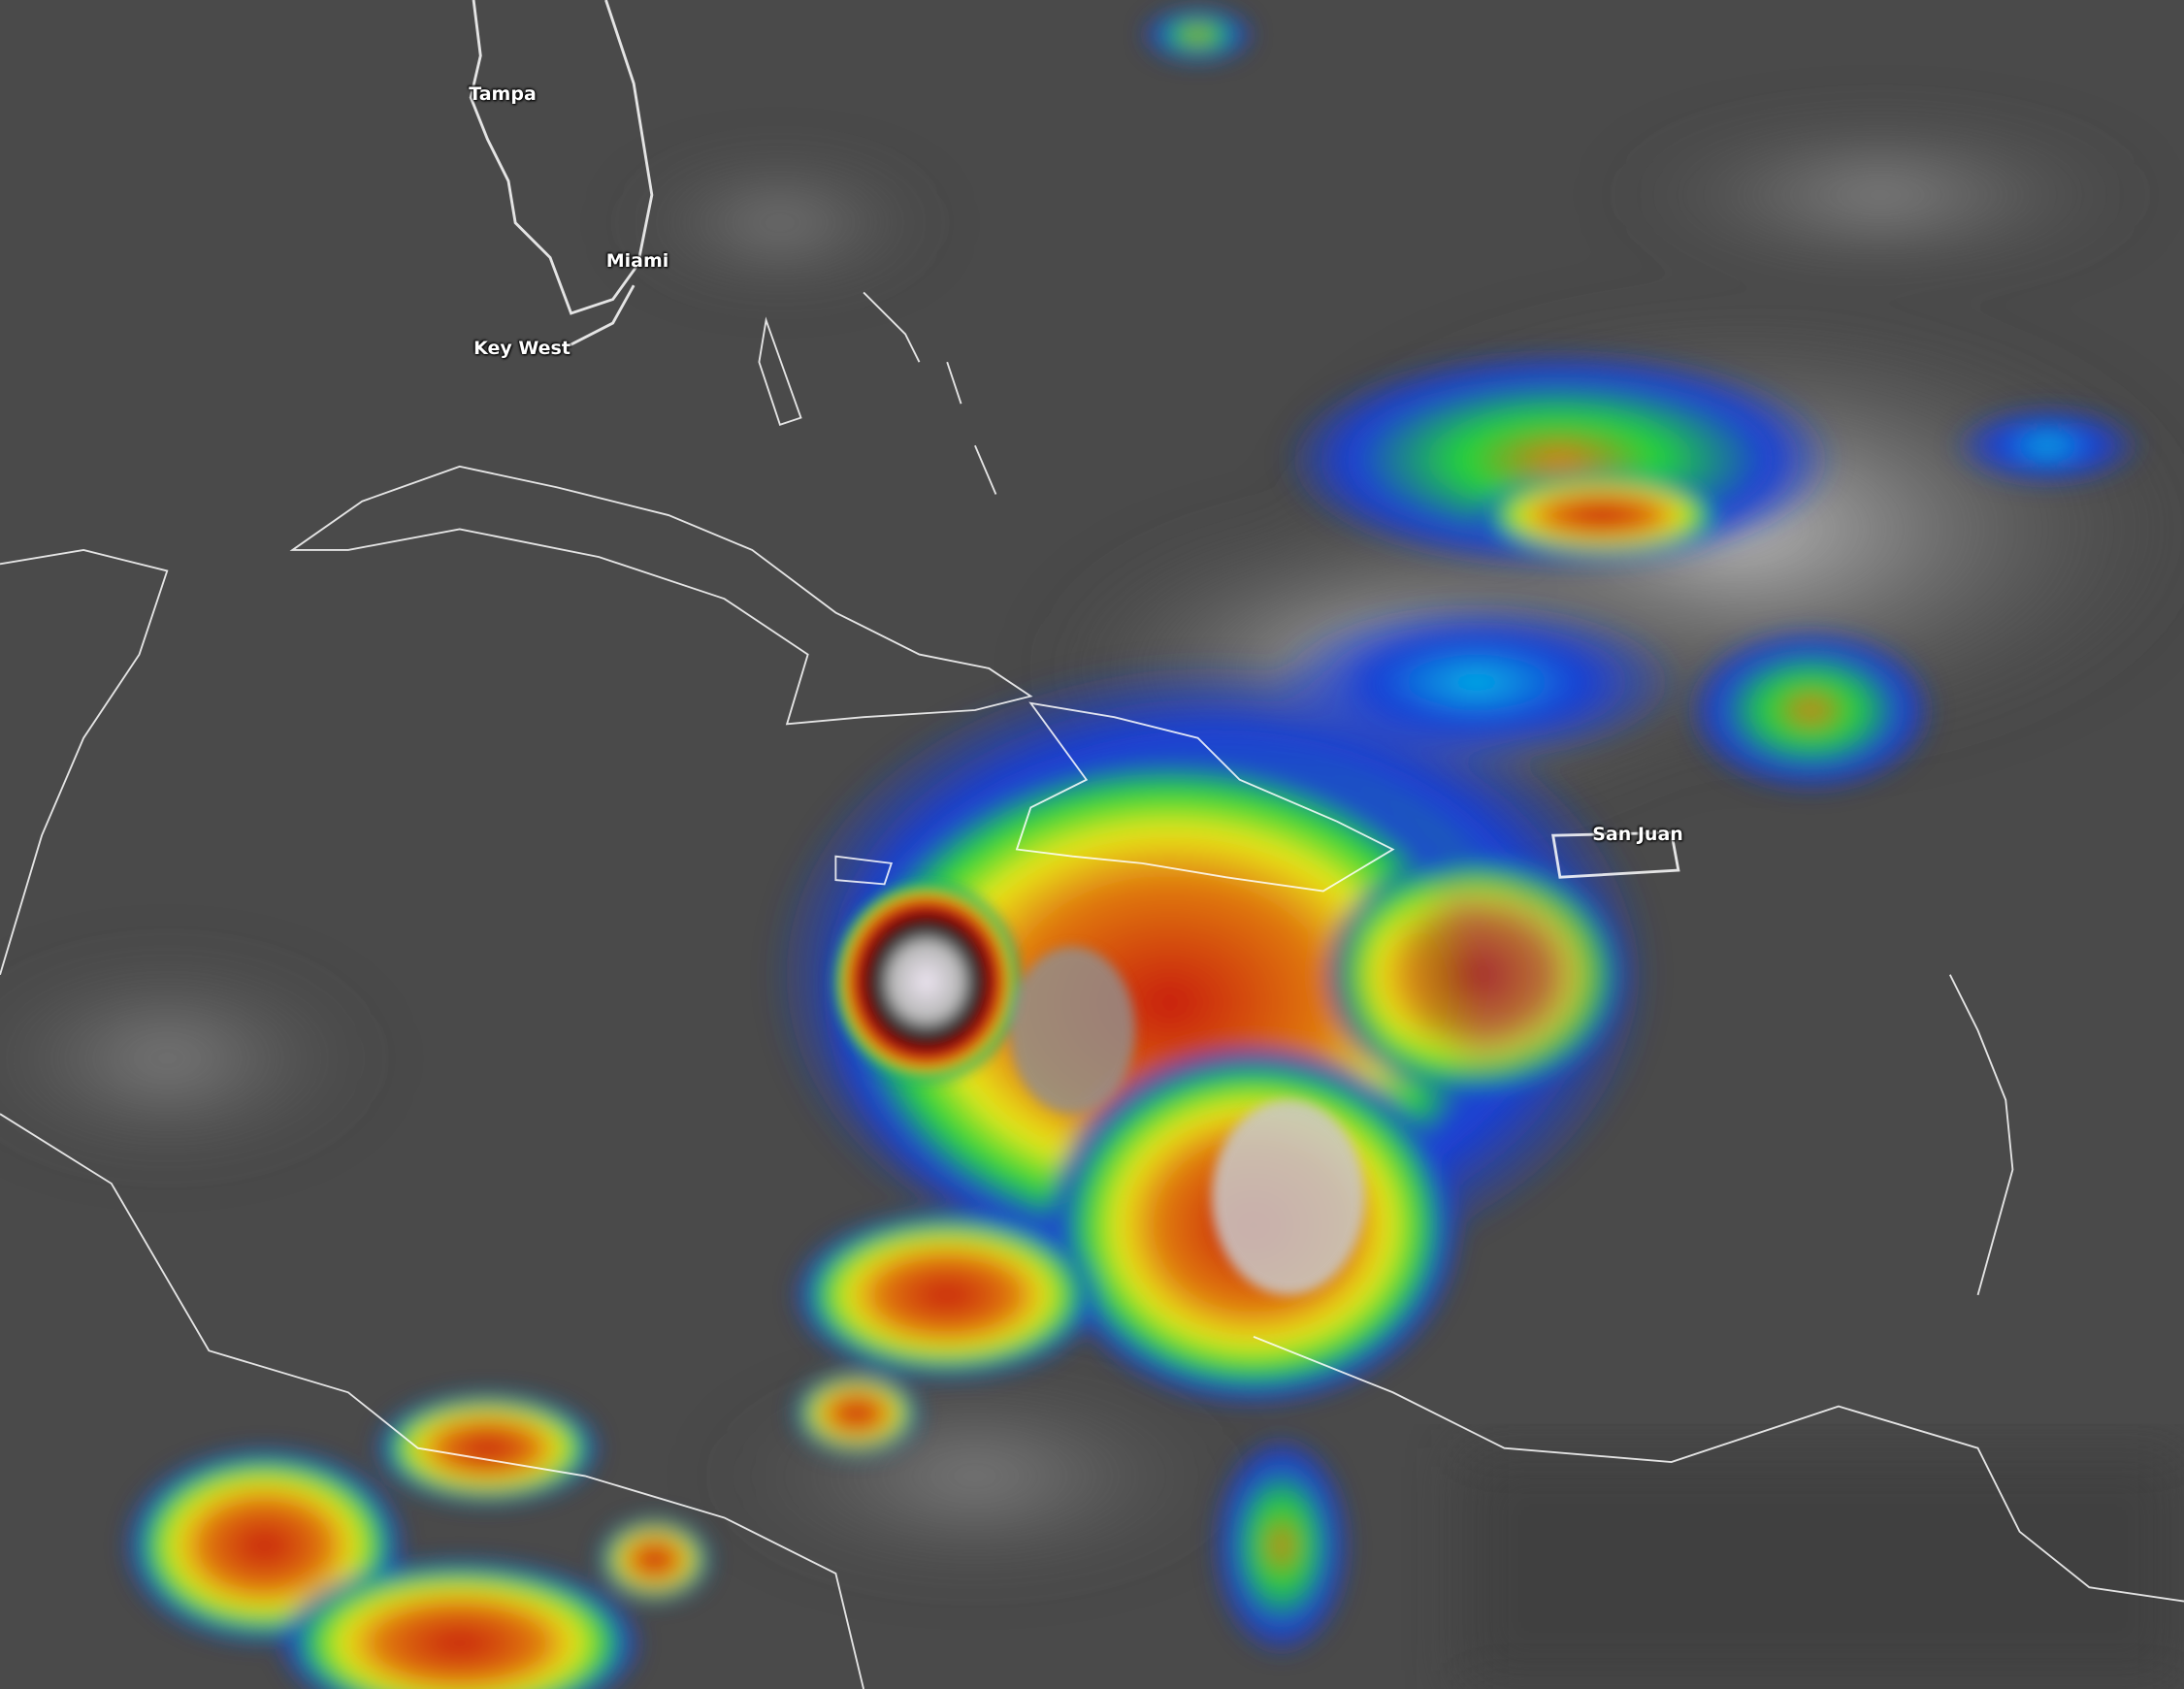 This screenshot has height=1689, width=2184. What do you see at coordinates (1205, 797) in the screenshot?
I see `hispaniola-coastline` at bounding box center [1205, 797].